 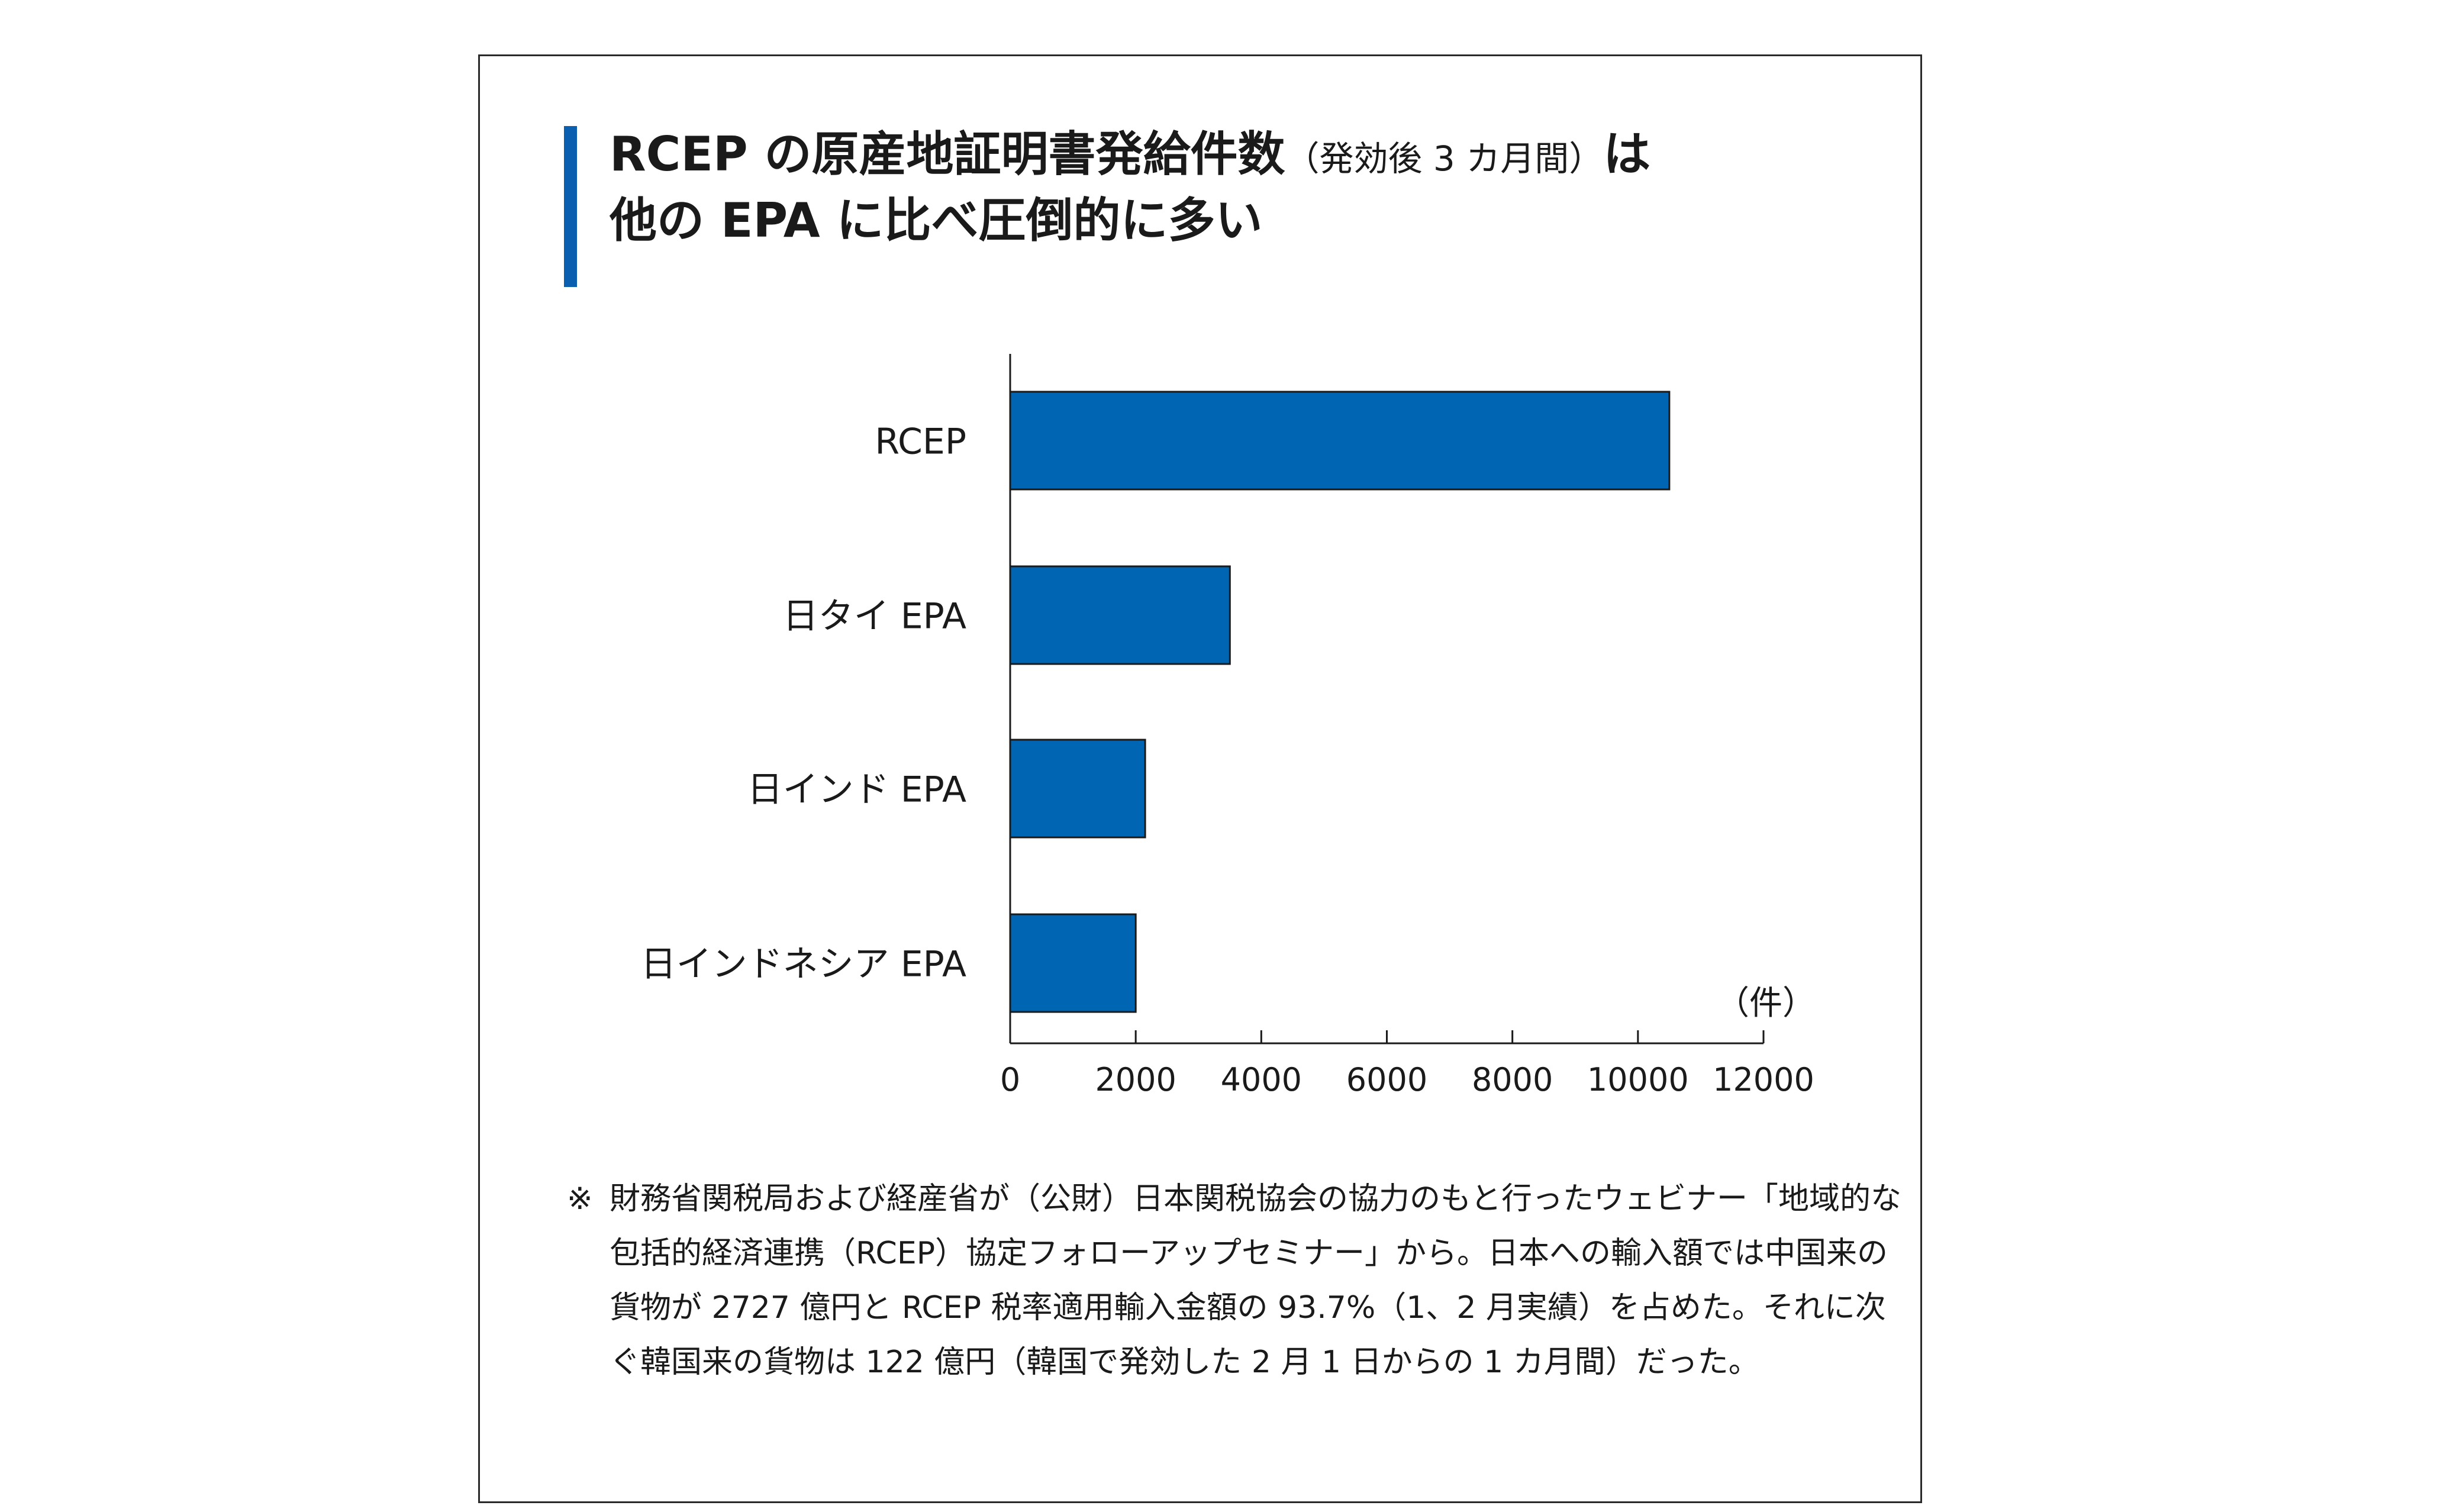 What do you see at coordinates (1444, 158) in the screenshot?
I see `title-parenthetical: （発効後 3 カ月間）` at bounding box center [1444, 158].